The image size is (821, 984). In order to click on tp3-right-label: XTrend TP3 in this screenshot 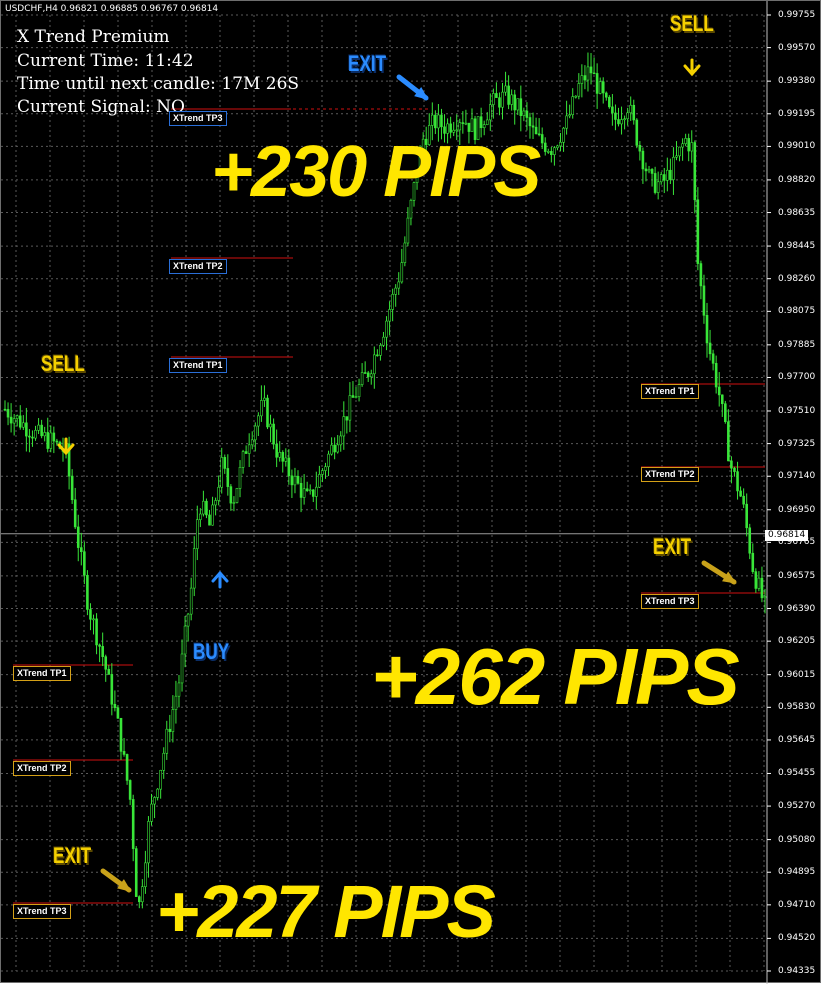, I will do `click(670, 601)`.